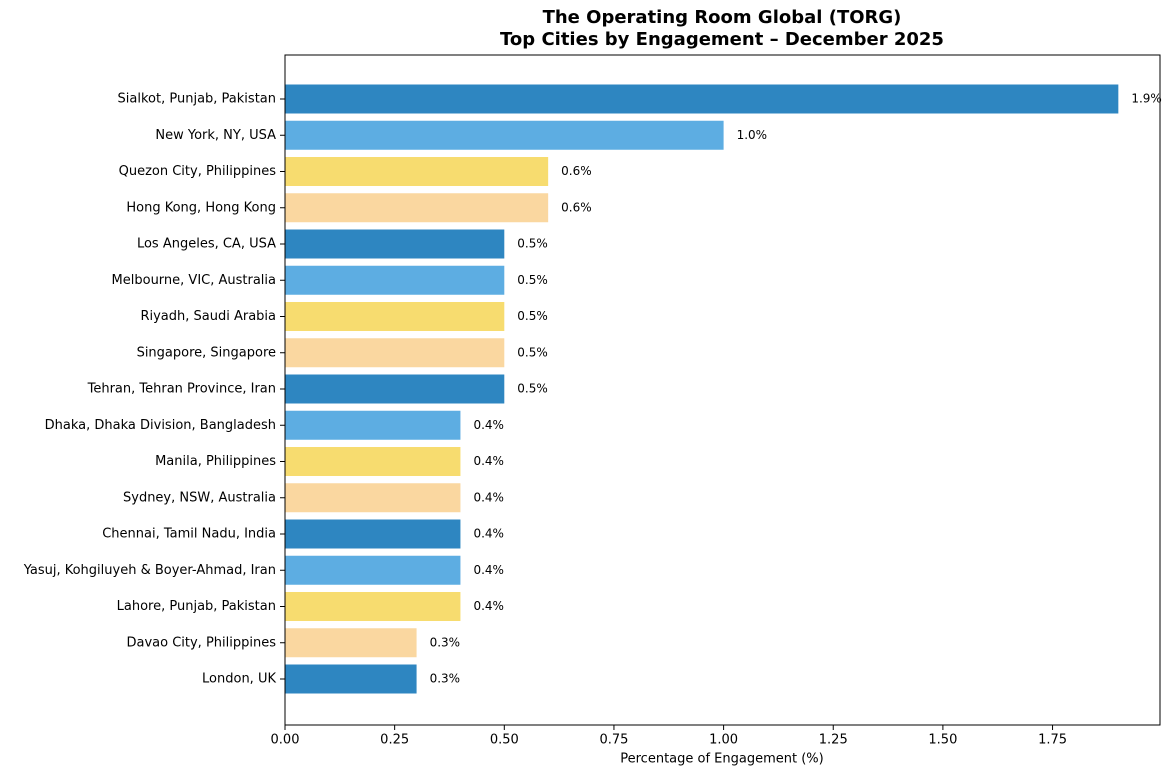 This screenshot has width=1169, height=771. What do you see at coordinates (504, 740) in the screenshot?
I see `x-tick-label: 0.50` at bounding box center [504, 740].